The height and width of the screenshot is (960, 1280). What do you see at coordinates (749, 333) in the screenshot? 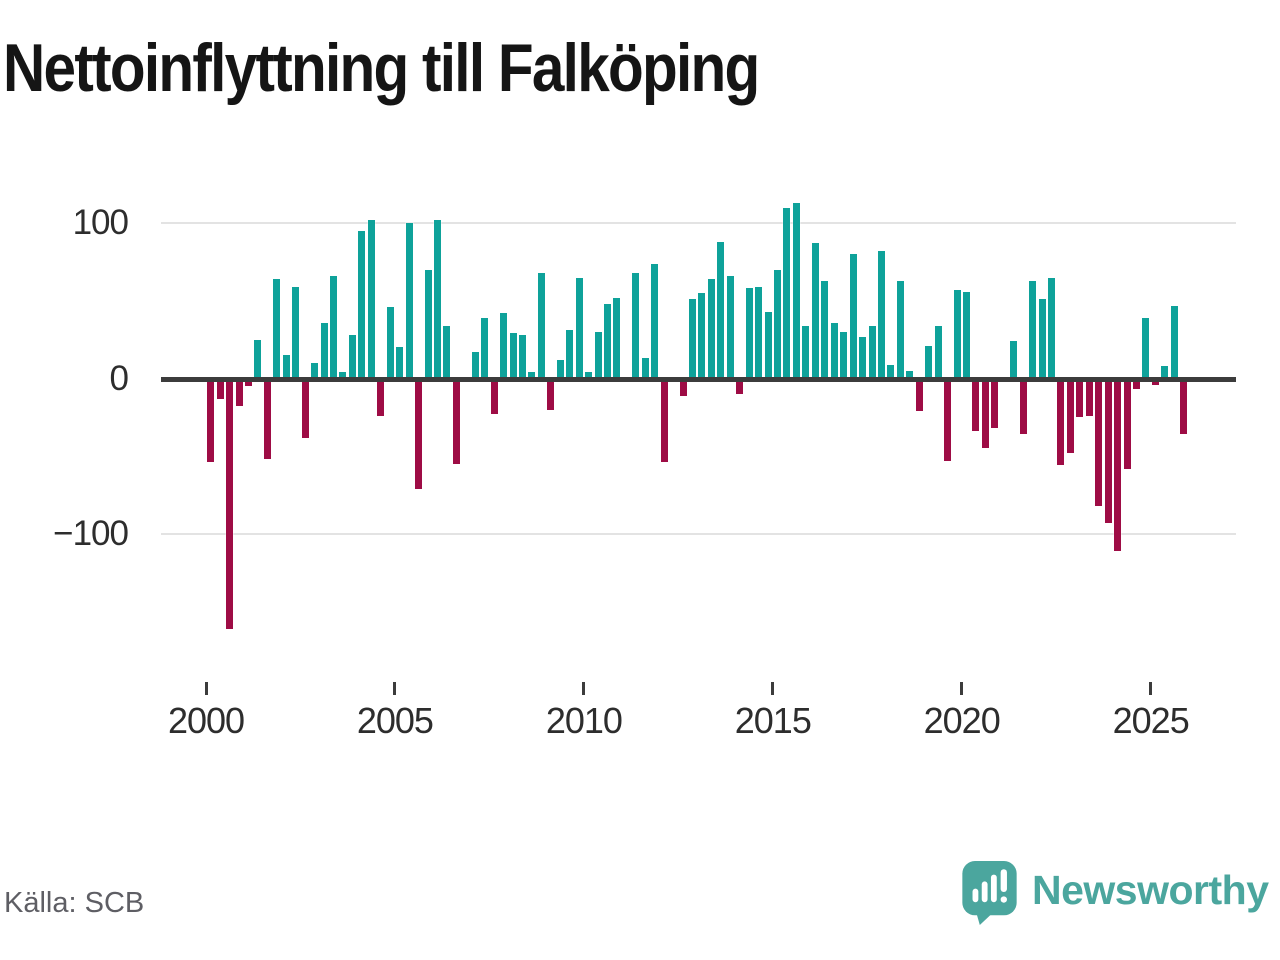
I see `bar-2014-q2` at bounding box center [749, 333].